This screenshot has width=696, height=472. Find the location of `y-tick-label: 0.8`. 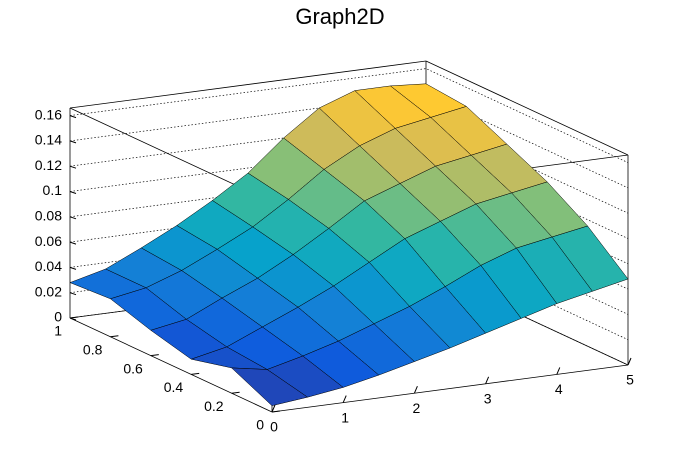

y-tick-label: 0.8 is located at coordinates (93, 350).